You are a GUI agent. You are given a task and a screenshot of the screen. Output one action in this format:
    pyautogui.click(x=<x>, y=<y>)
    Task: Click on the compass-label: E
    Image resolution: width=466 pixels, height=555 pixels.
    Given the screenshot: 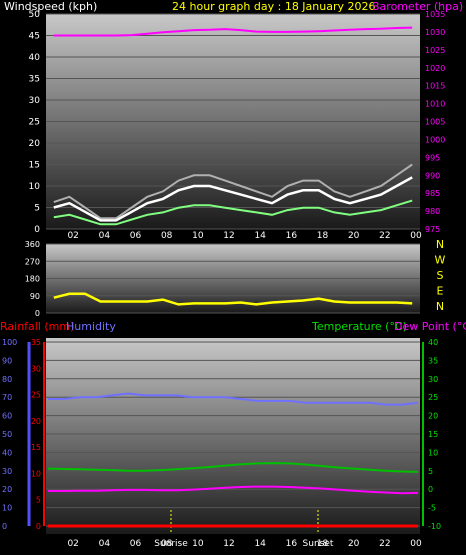 What is the action you would take?
    pyautogui.click(x=440, y=291)
    